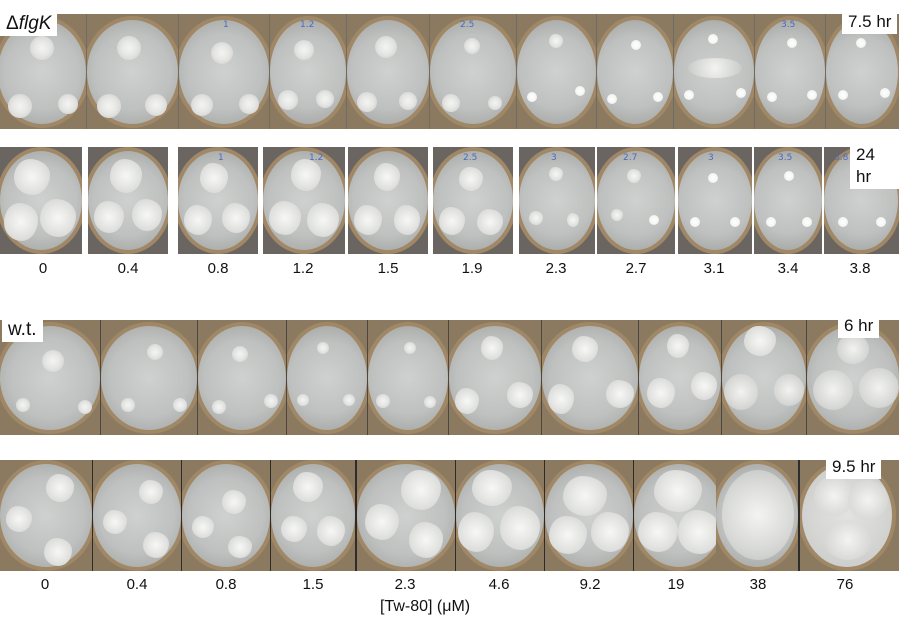 Image resolution: width=899 pixels, height=625 pixels. What do you see at coordinates (845, 584) in the screenshot?
I see `conc-label: 76` at bounding box center [845, 584].